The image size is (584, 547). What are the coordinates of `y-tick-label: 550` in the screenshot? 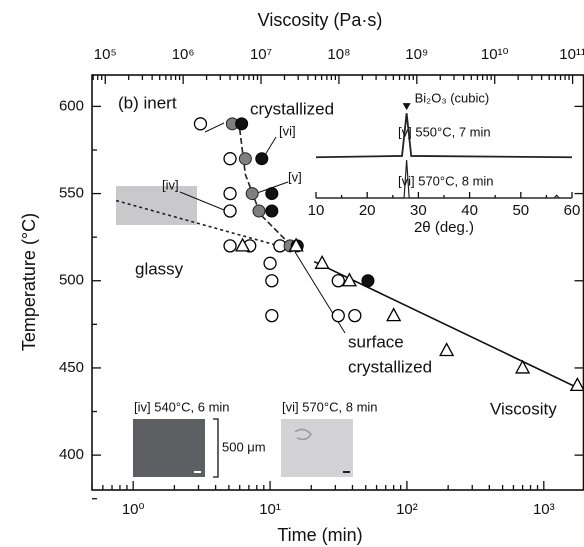 It's located at (71, 193).